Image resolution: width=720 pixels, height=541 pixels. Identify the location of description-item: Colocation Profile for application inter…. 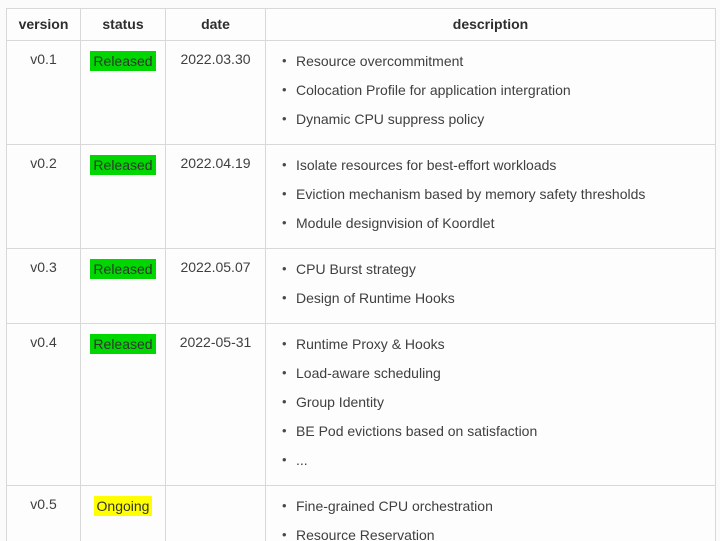
(496, 90).